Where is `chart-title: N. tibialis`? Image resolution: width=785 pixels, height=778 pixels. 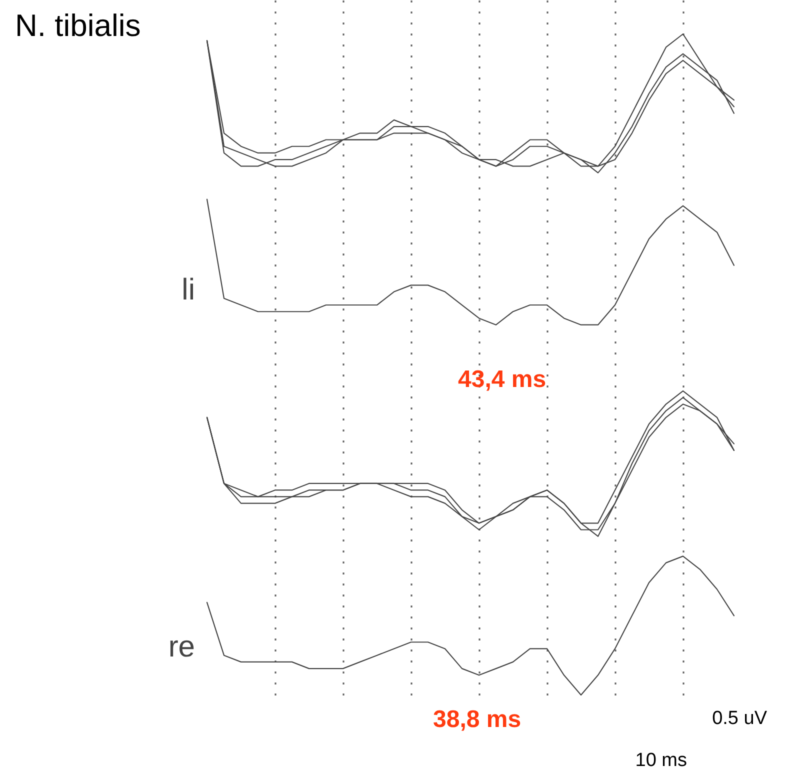
chart-title: N. tibialis is located at coordinates (78, 26).